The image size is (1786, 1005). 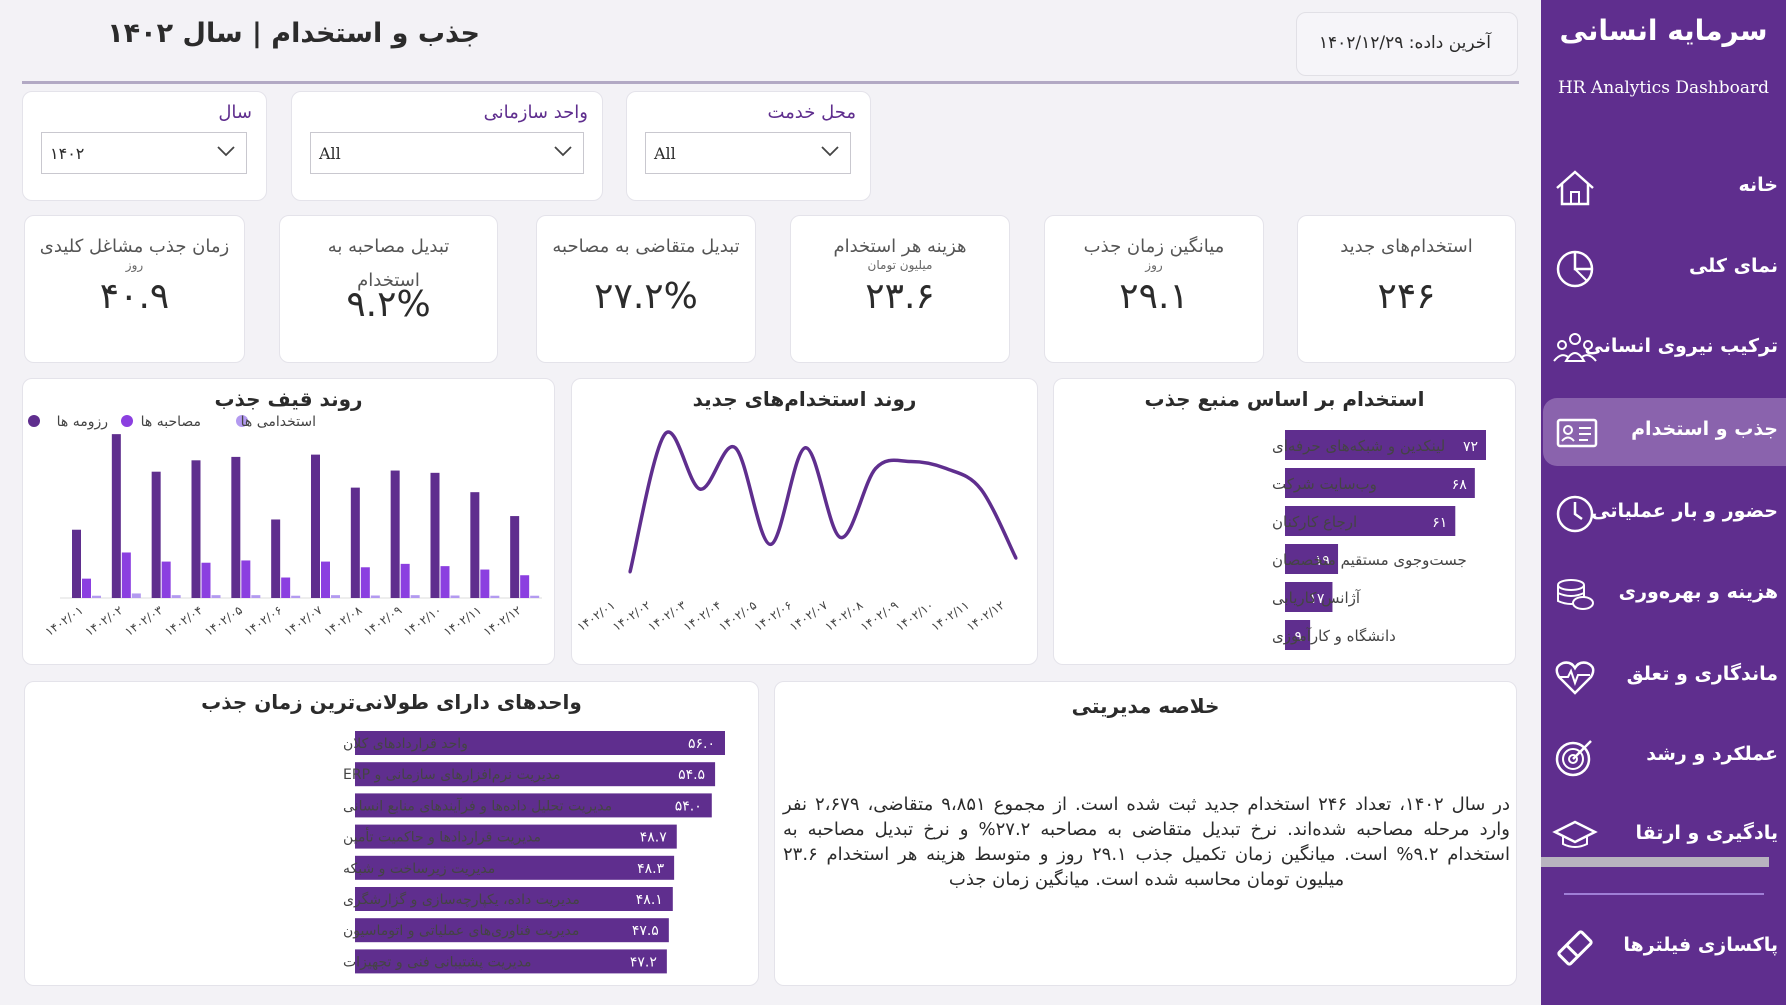 I want to click on sidebar-item-label: خانه, so click(x=1758, y=185).